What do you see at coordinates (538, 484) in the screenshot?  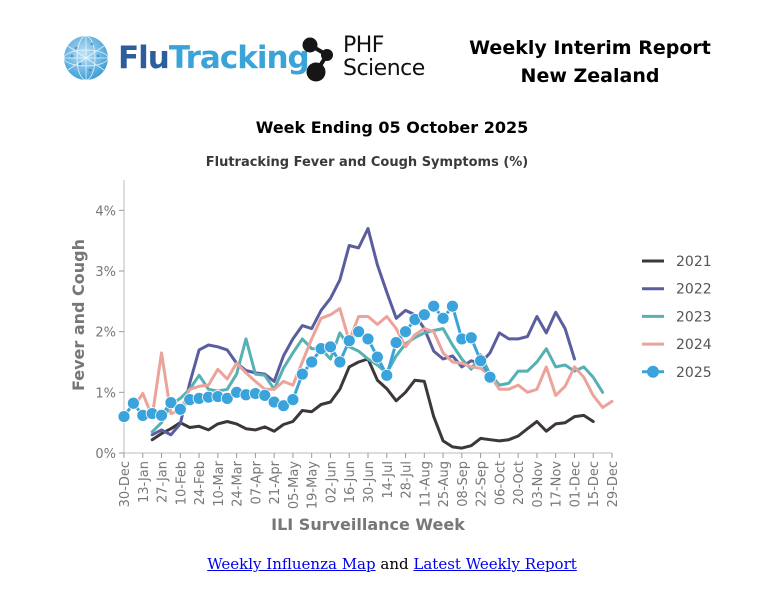 I see `x-tick-label: 03-Nov` at bounding box center [538, 484].